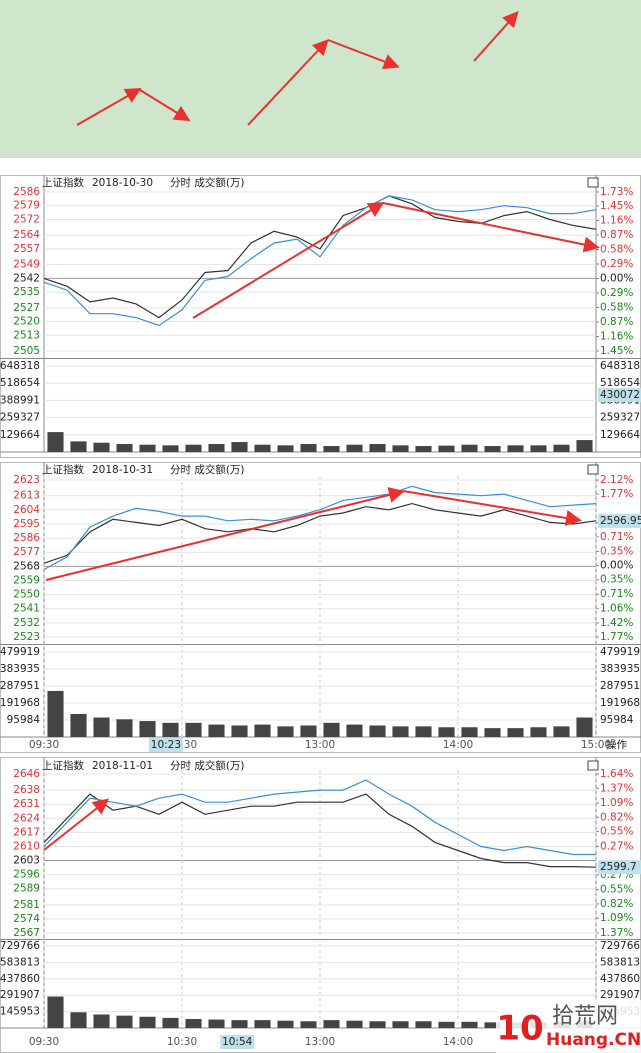 The height and width of the screenshot is (1053, 641). What do you see at coordinates (182, 1042) in the screenshot?
I see `x-tick-label: 10:30` at bounding box center [182, 1042].